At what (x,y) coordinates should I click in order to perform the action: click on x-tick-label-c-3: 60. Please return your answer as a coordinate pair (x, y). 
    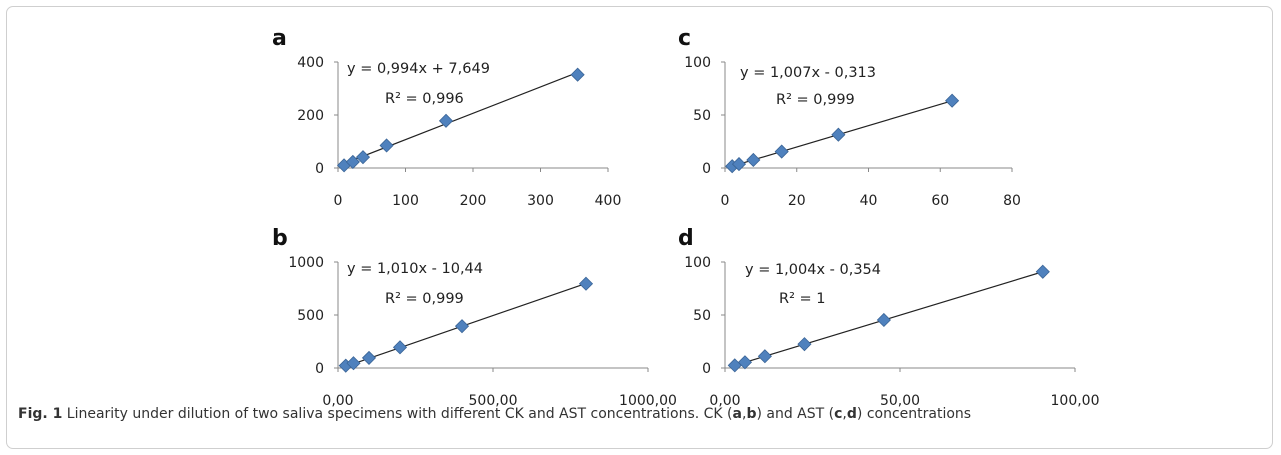
    Looking at the image, I should click on (940, 201).